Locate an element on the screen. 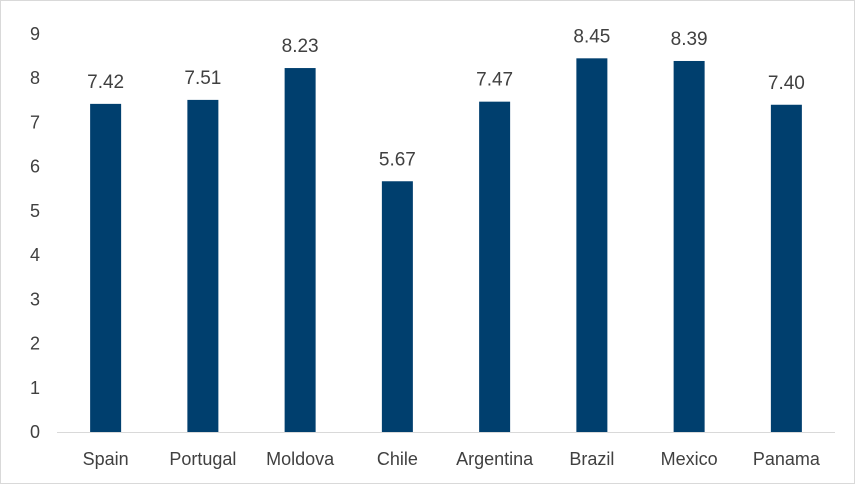  bar-value-label: 7.42 is located at coordinates (105, 82).